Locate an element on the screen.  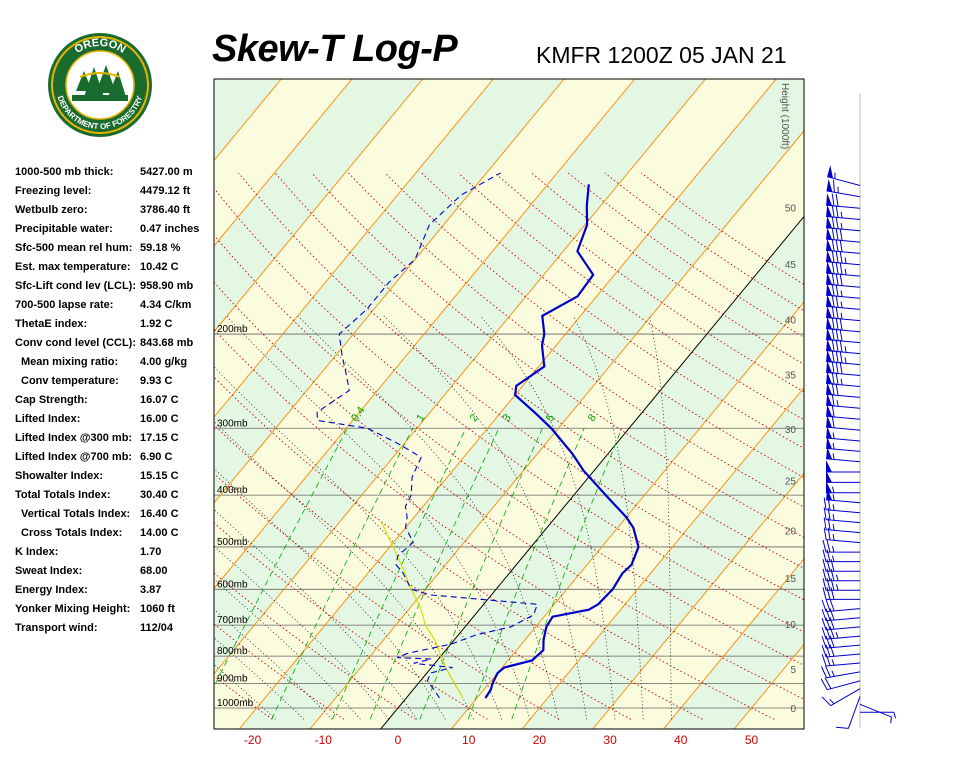
height-tick-label: 50 is located at coordinates (791, 208).